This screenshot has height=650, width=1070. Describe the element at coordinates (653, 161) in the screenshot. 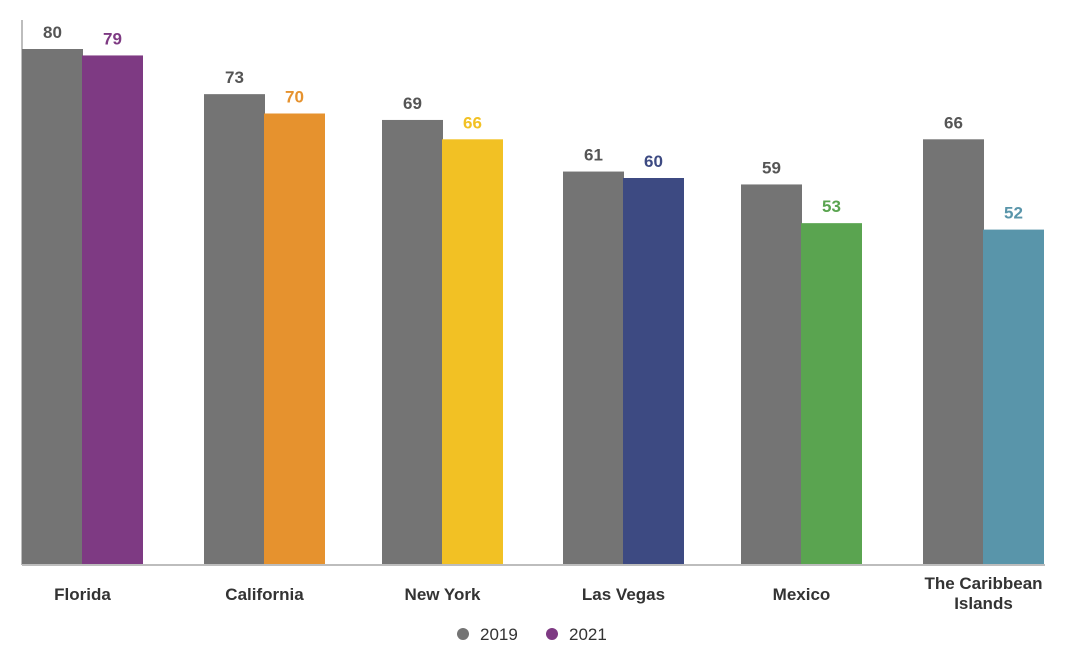

I see `value-label-las-vegas-2021: 60` at that location.